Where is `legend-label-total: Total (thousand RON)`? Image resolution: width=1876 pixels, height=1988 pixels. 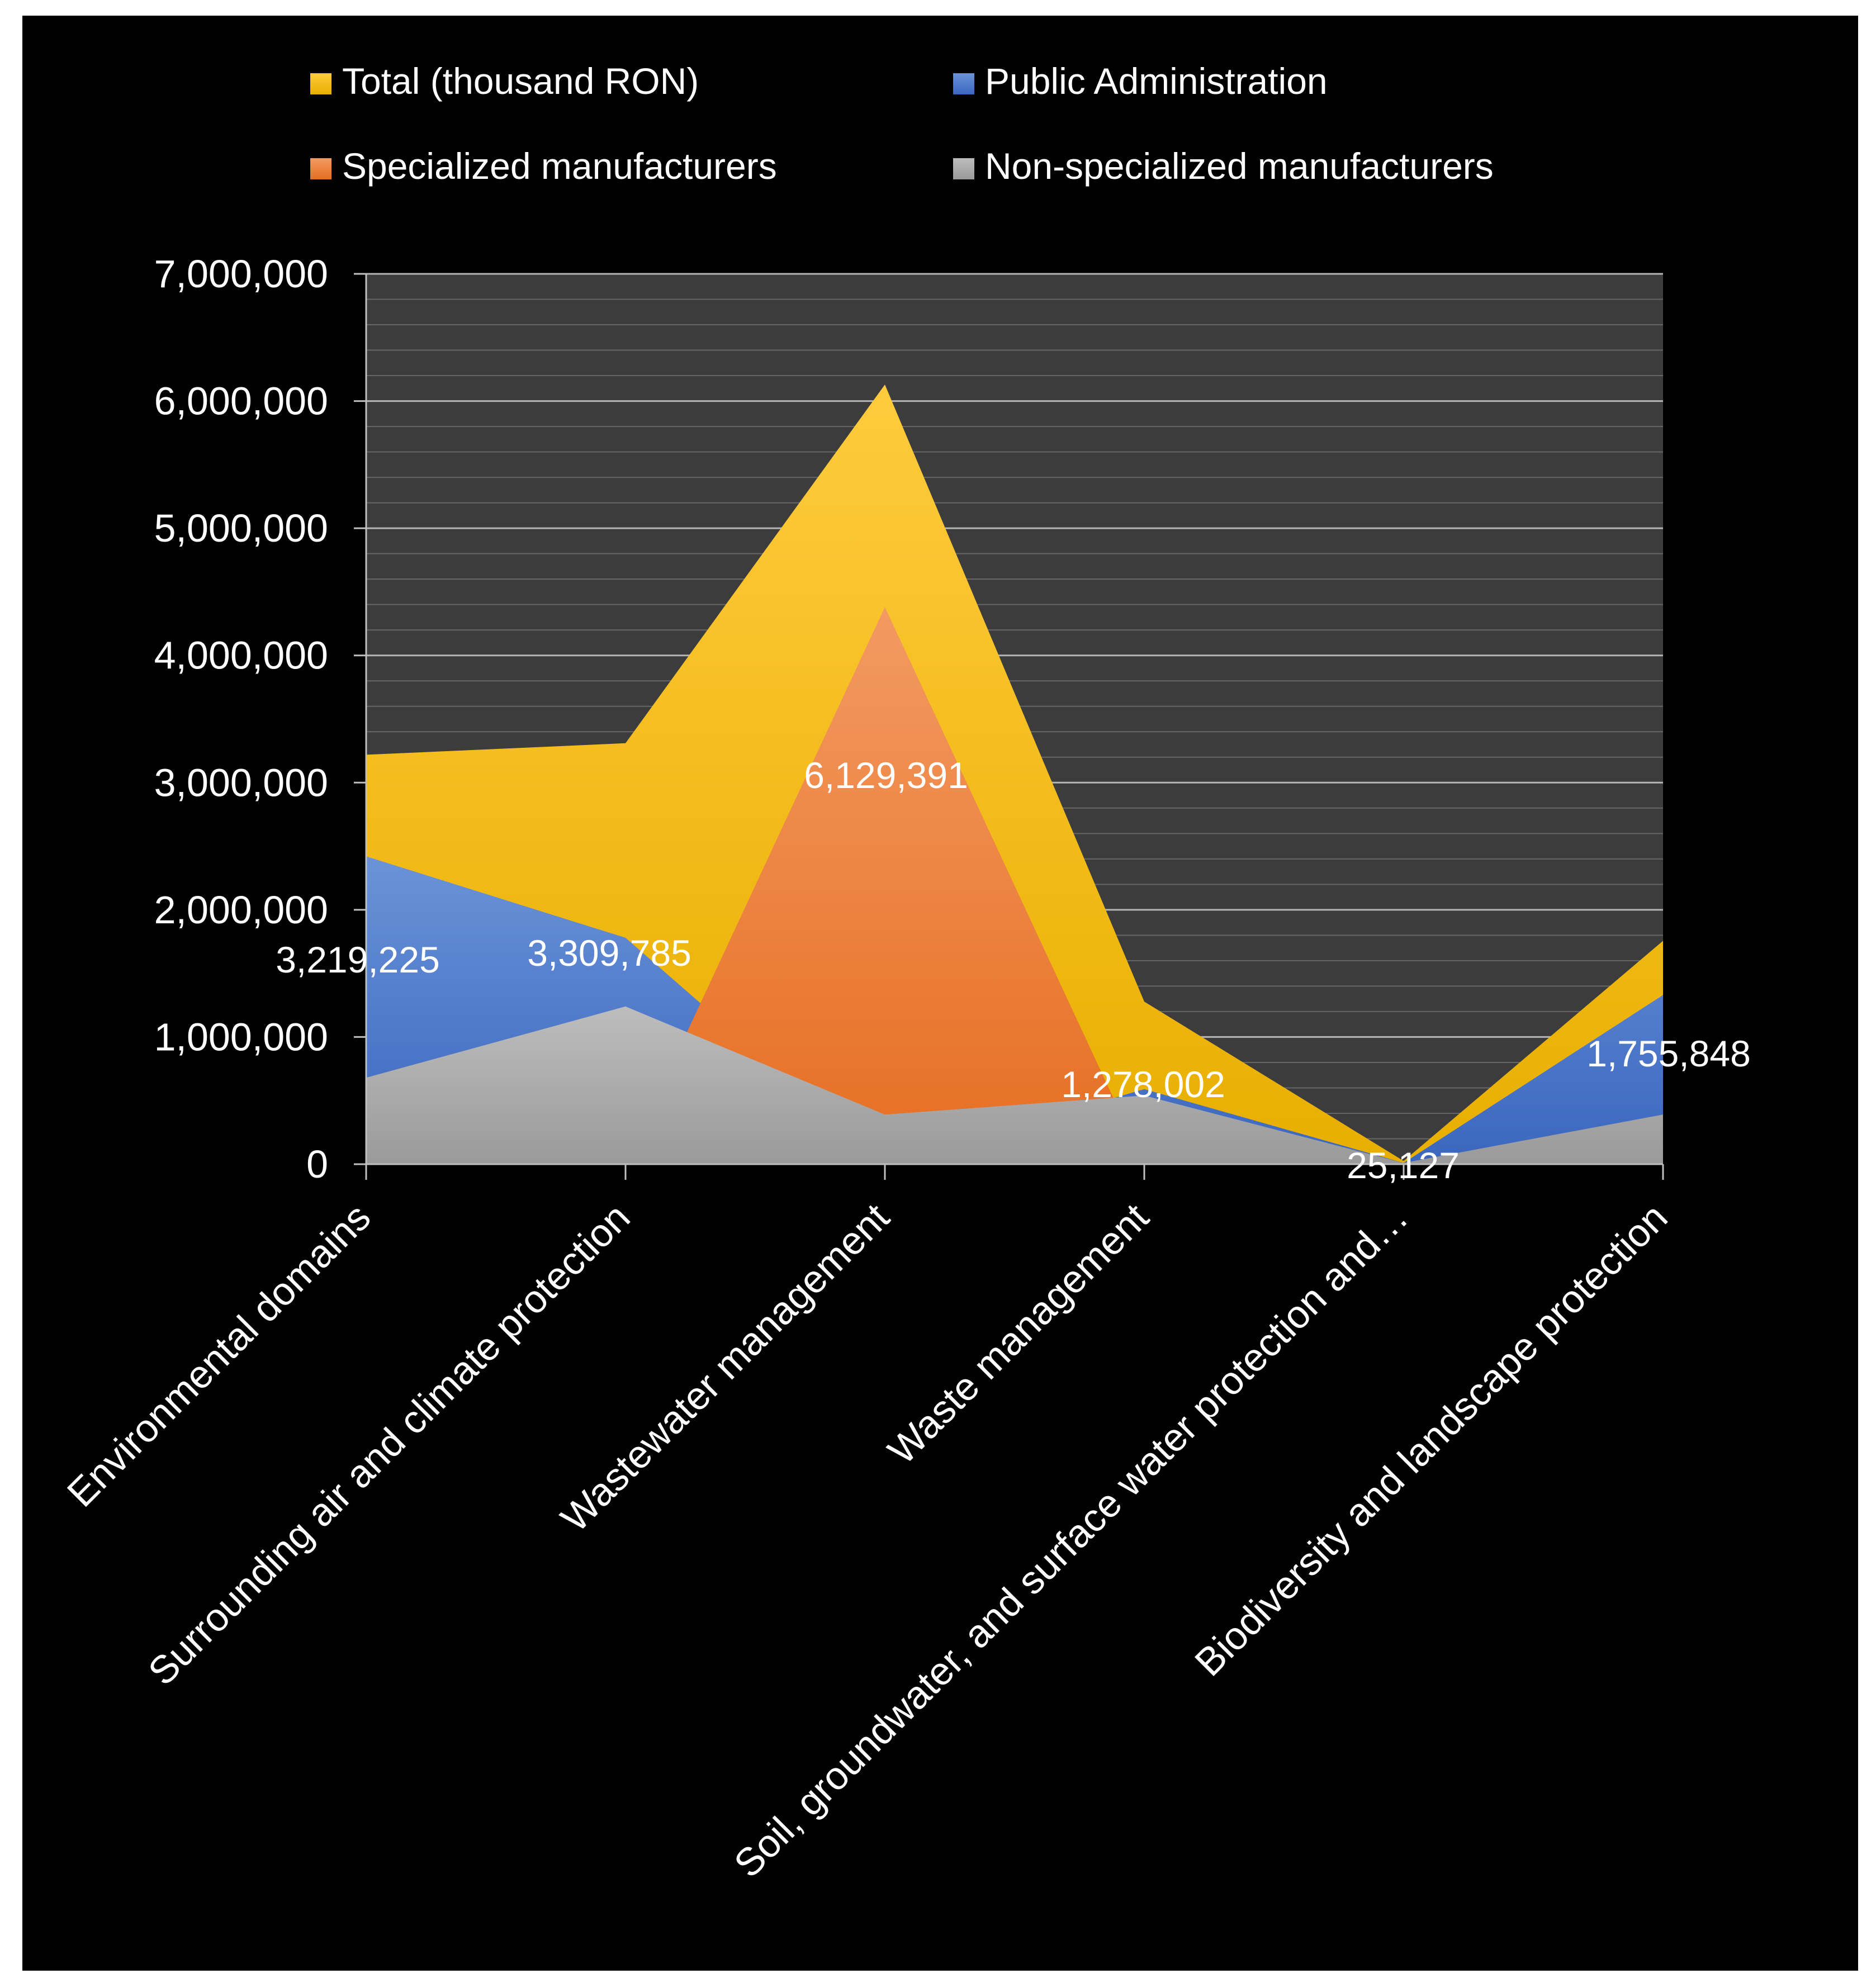 legend-label-total: Total (thousand RON) is located at coordinates (520, 81).